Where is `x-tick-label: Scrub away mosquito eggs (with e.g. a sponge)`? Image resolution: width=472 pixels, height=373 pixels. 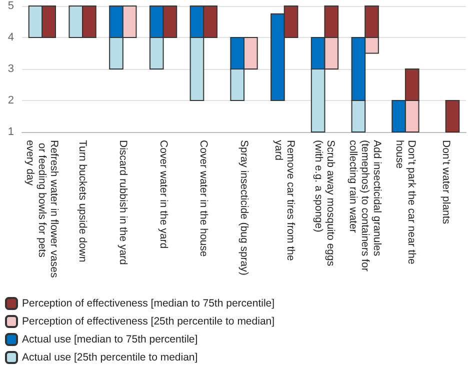 x-tick-label: Scrub away mosquito eggs (with e.g. a sponge) is located at coordinates (324, 204).